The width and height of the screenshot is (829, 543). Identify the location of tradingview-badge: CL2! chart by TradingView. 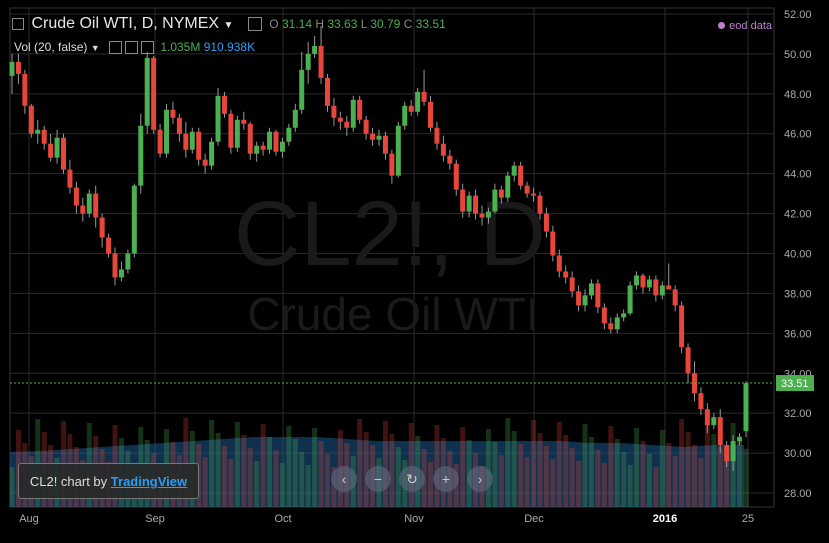
(108, 481).